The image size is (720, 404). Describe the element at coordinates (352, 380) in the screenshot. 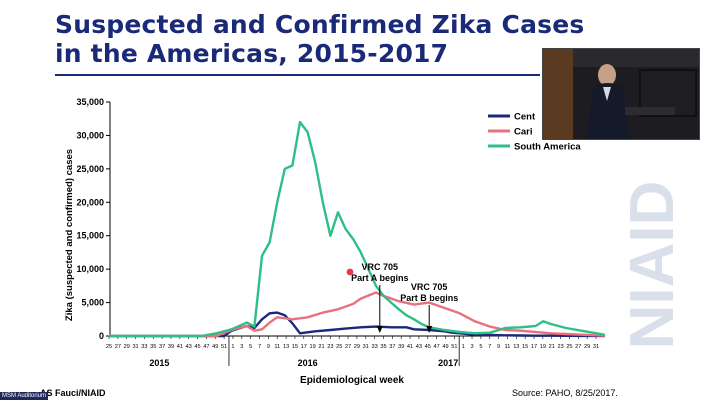

I see `x-axis-label: Epidemiological week` at that location.